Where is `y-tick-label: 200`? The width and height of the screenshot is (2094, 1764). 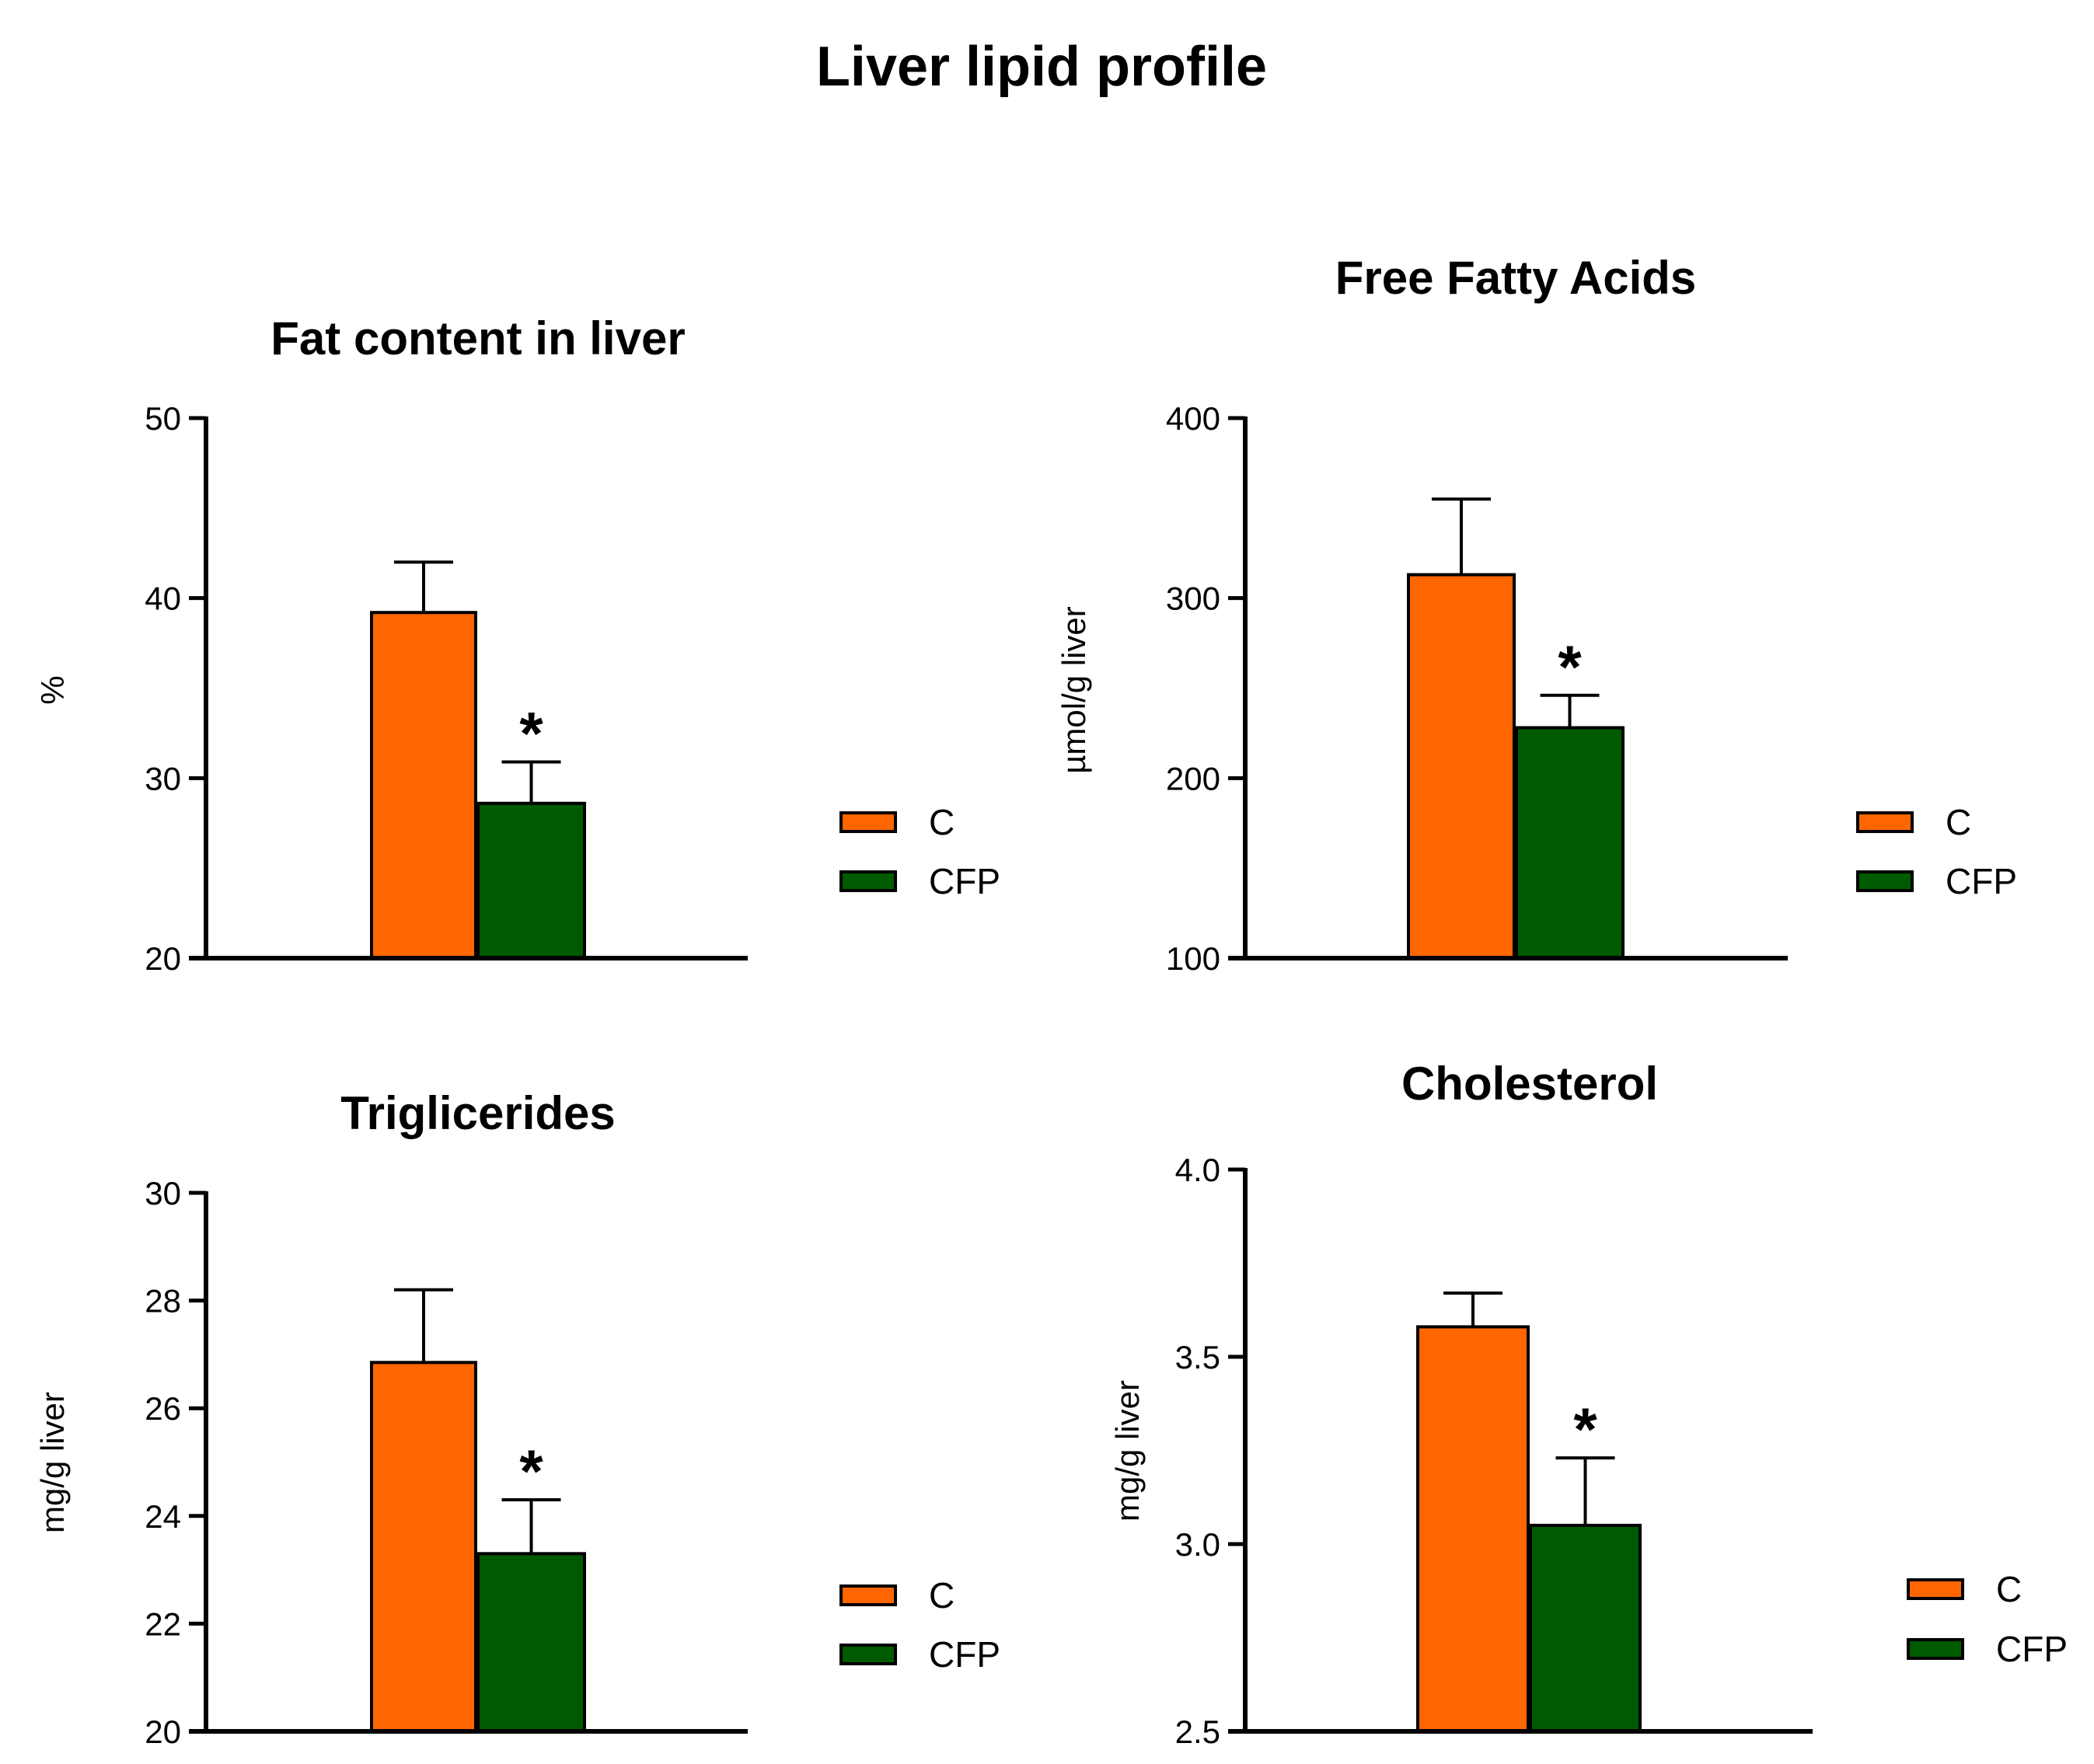
y-tick-label: 200 is located at coordinates (1193, 779).